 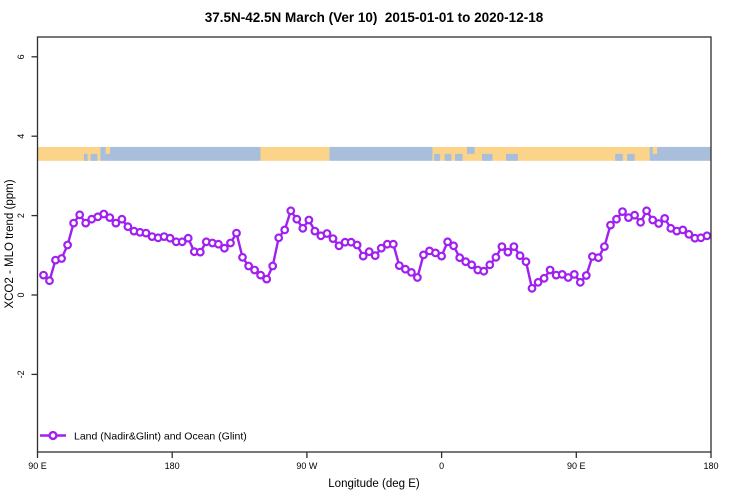 I want to click on x-tick-label: 0, so click(x=441, y=466).